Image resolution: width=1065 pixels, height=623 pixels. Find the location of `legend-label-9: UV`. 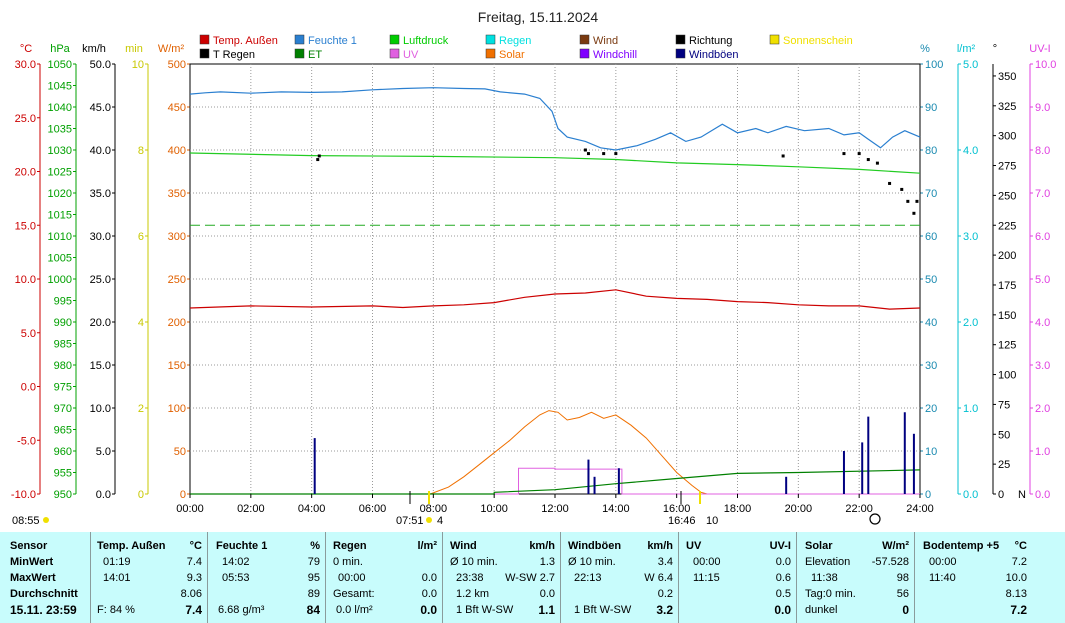

legend-label-9: UV is located at coordinates (411, 55).